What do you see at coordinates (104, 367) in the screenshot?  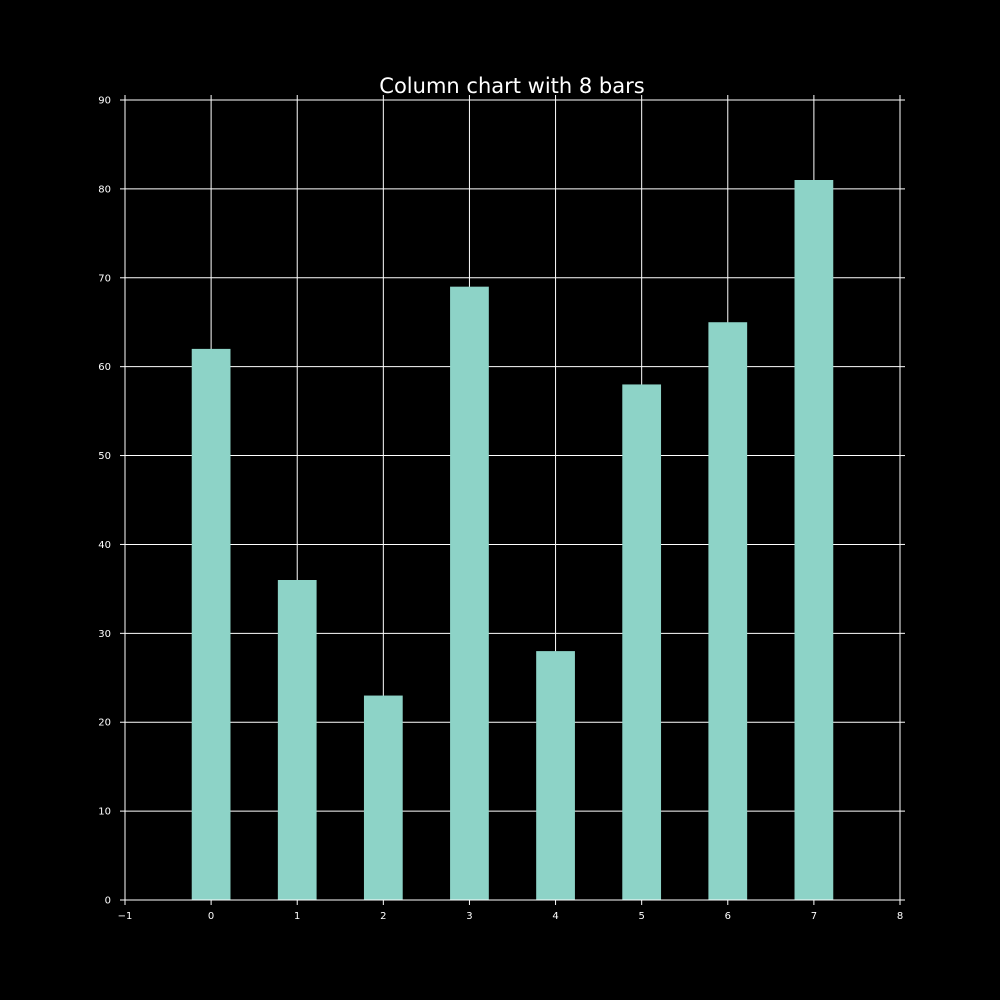 I see `y-tick-label: 60` at bounding box center [104, 367].